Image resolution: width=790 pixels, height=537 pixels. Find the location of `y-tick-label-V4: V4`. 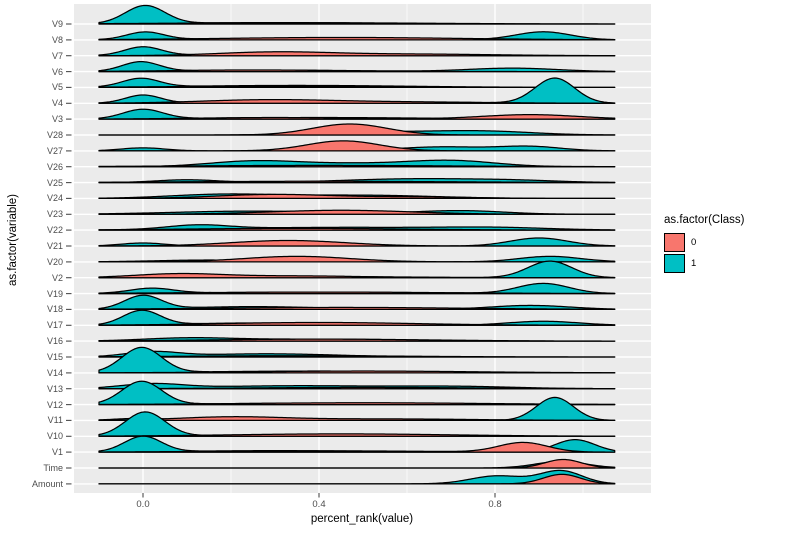

y-tick-label-V4: V4 is located at coordinates (57, 103).